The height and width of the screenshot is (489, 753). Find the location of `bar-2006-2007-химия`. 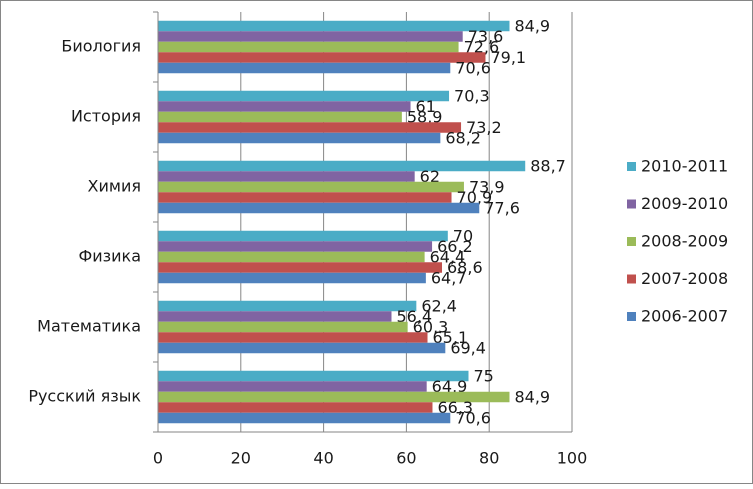

bar-2006-2007-химия is located at coordinates (319, 208).